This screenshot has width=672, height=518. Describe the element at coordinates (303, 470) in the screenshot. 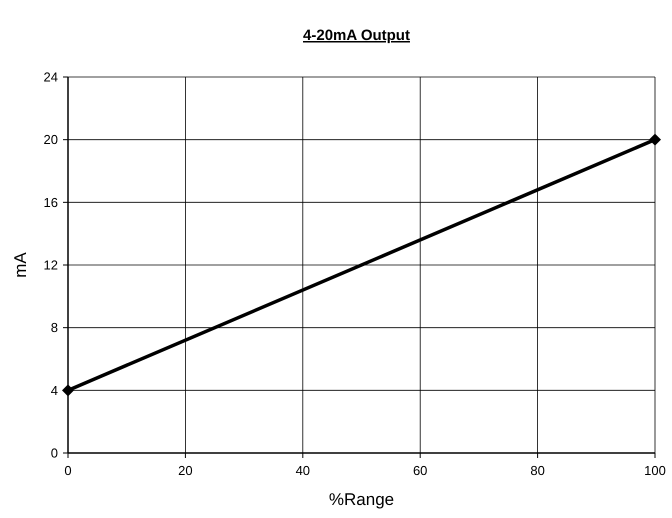

I see `x-tick-label: 40` at that location.